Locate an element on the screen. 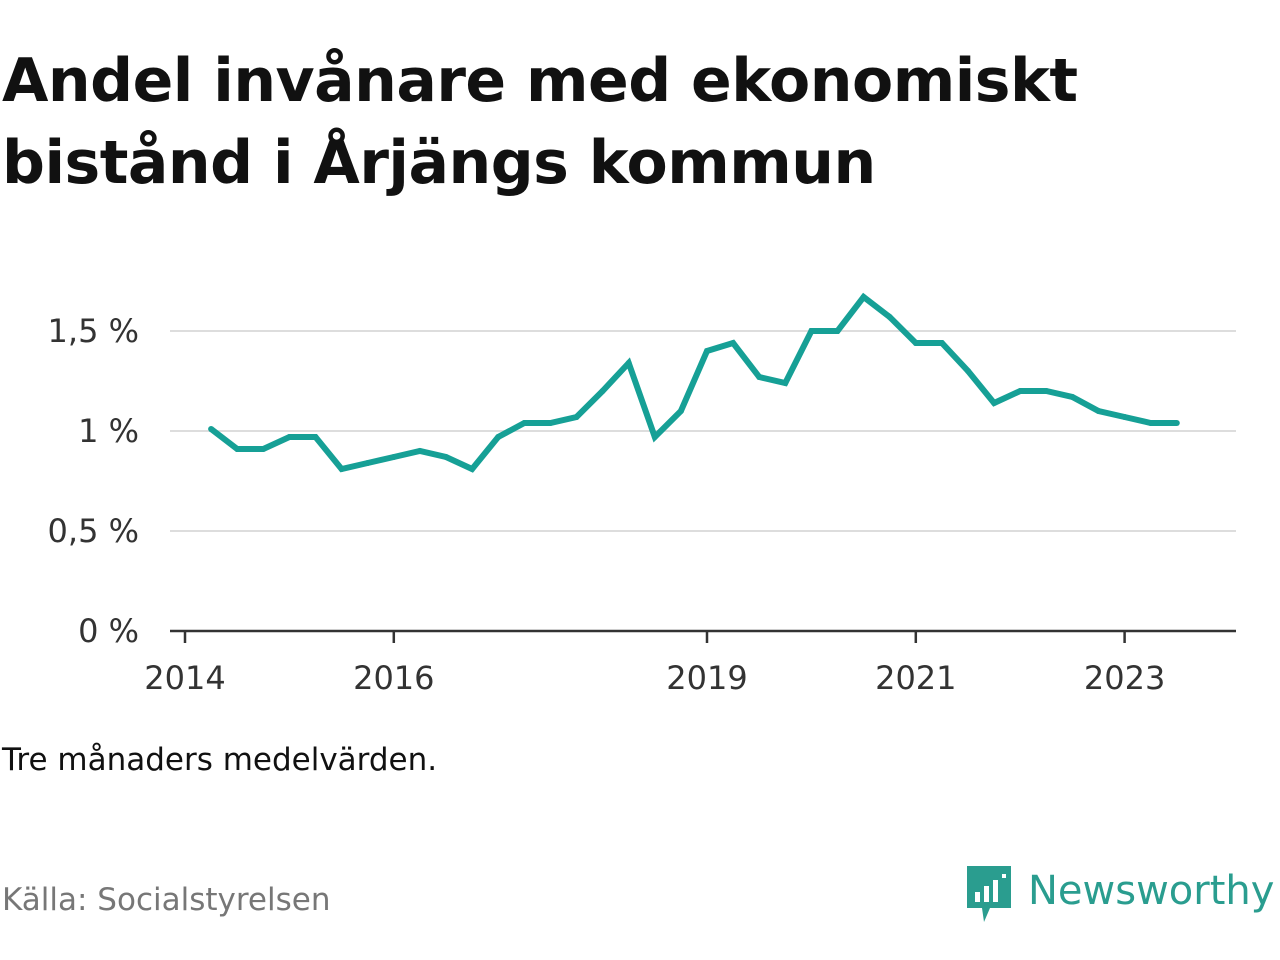 Image resolution: width=1280 pixels, height=960 pixels. x-tick-label: 2014 is located at coordinates (184, 678).